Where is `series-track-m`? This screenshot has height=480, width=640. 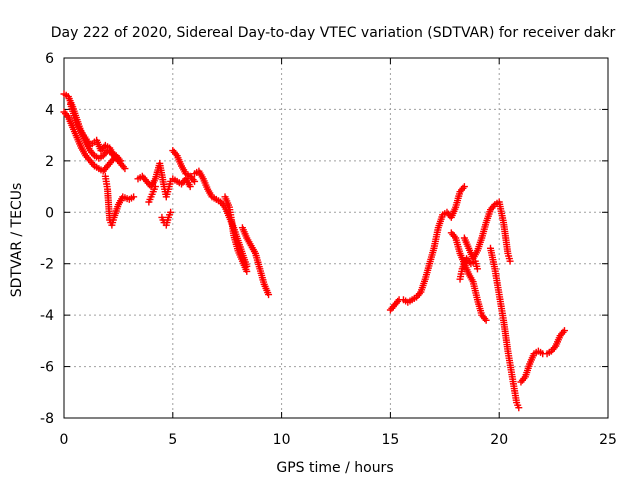 series-track-m is located at coordinates (468, 276).